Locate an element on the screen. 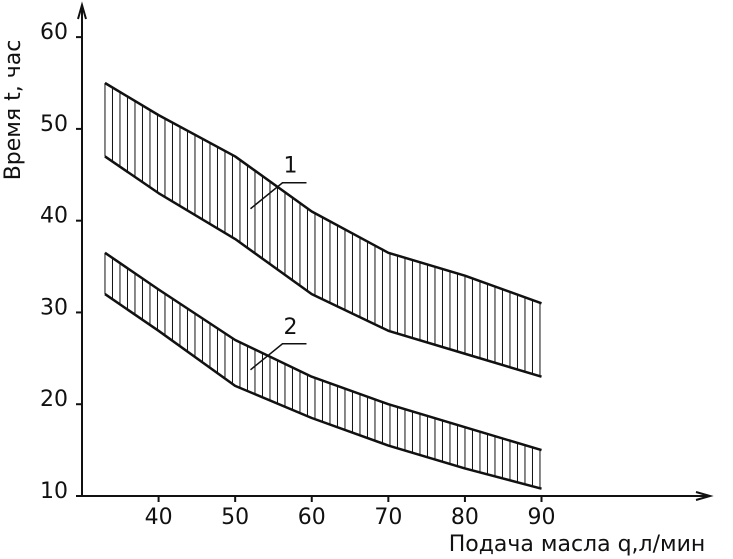 Image resolution: width=733 pixels, height=559 pixels. y-tick-label: 20 is located at coordinates (54, 399).